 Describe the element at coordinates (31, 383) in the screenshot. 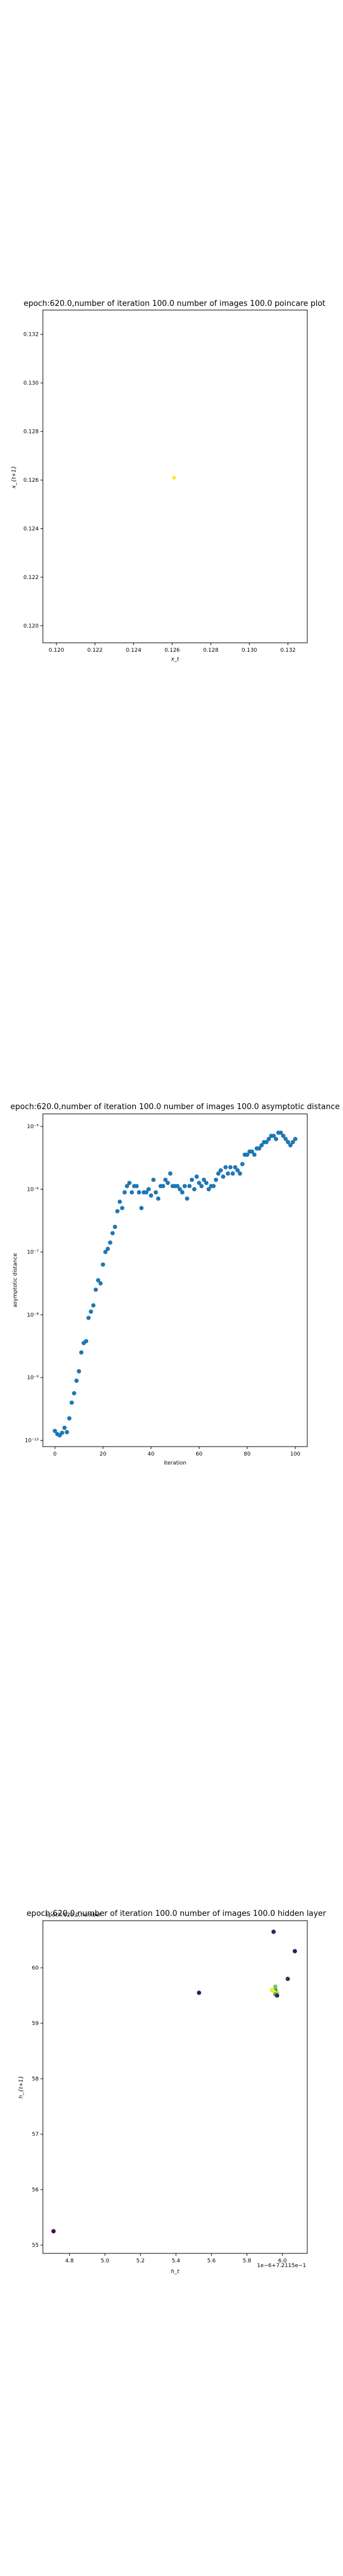

I see `poincare-plot-y-tick-label: 0.130` at that location.